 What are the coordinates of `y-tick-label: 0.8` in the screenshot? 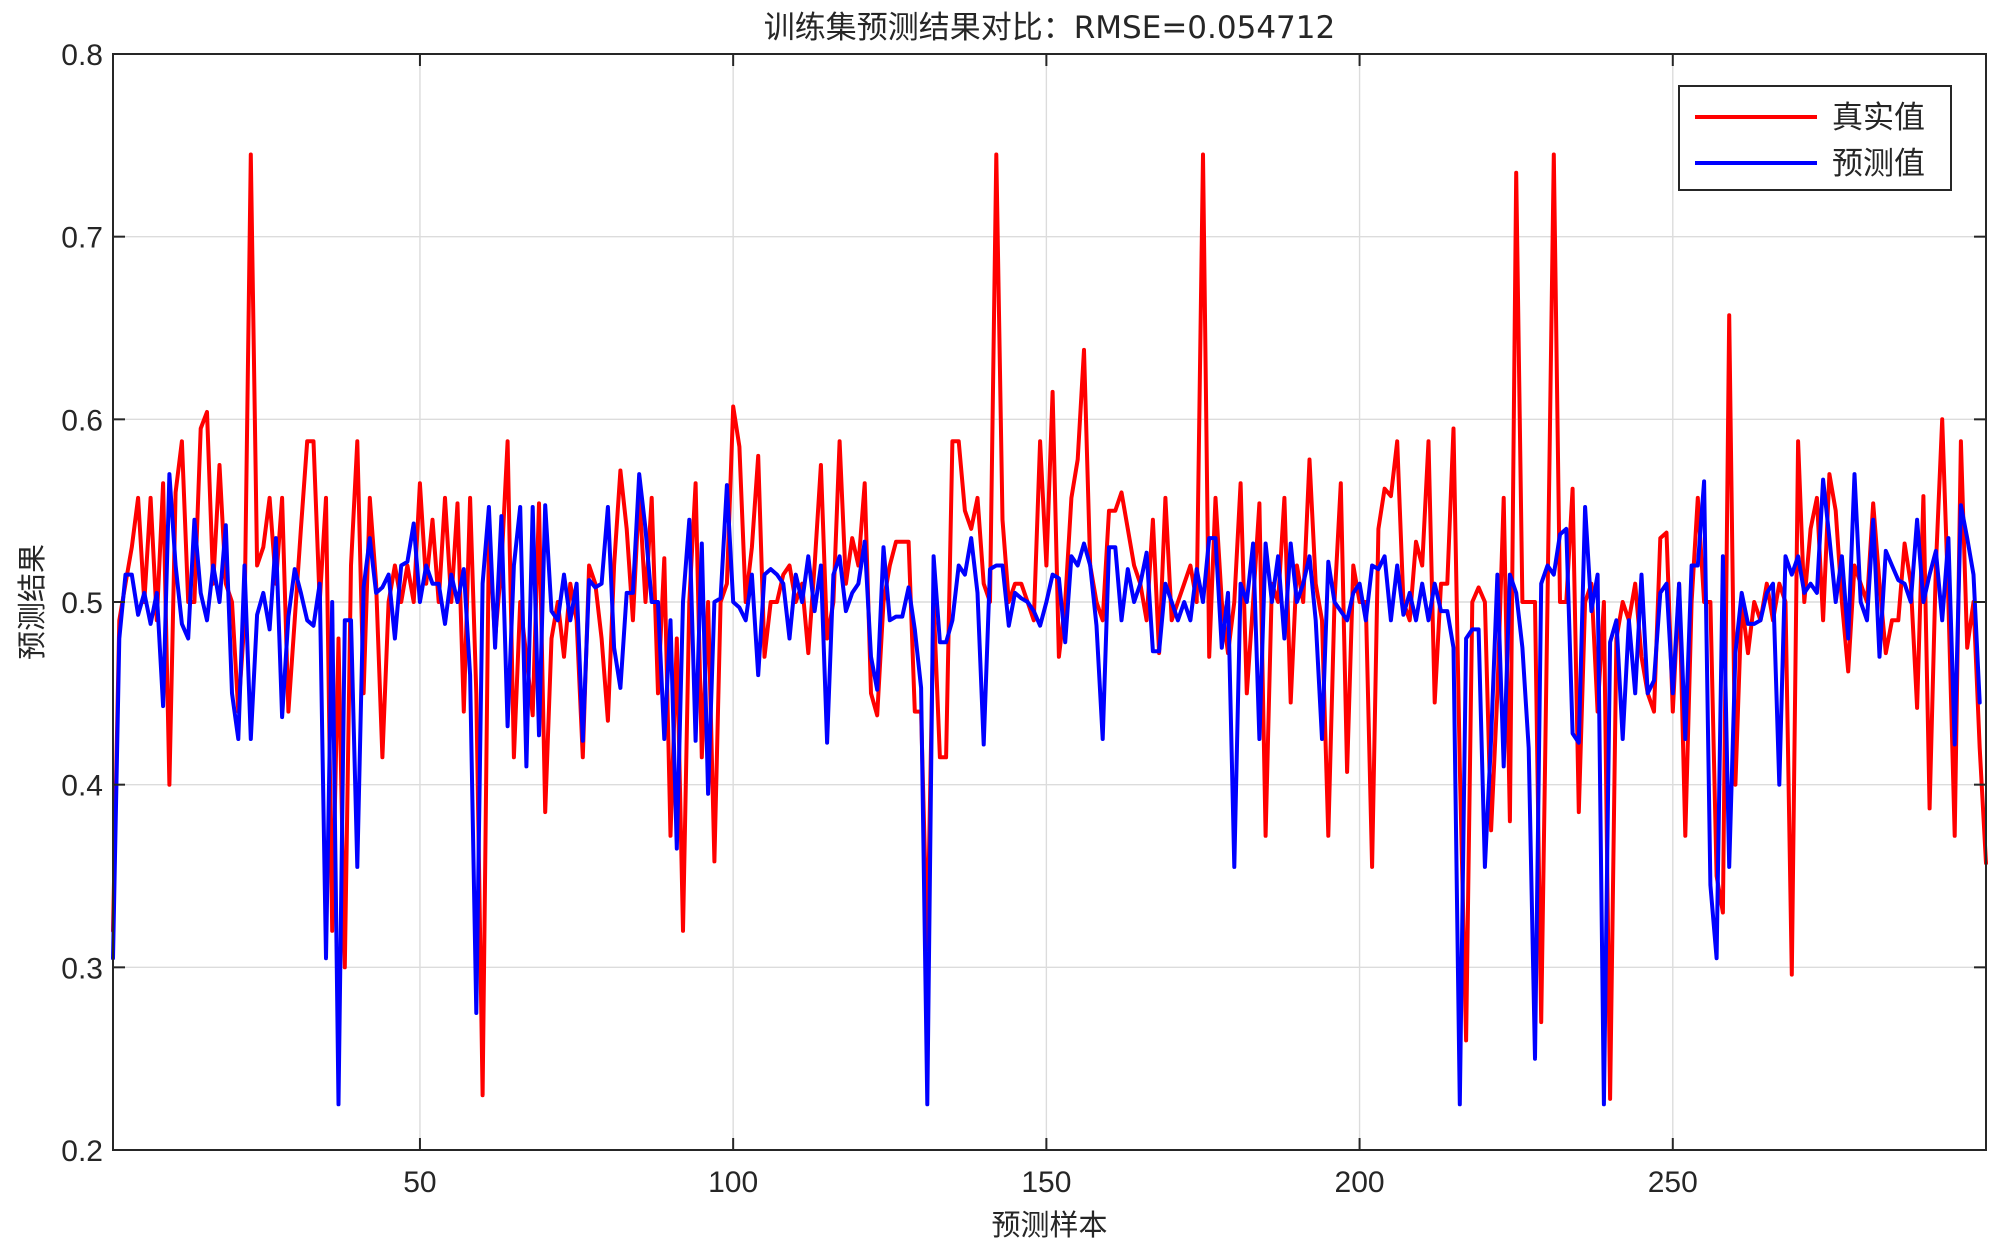 It's located at (82, 55).